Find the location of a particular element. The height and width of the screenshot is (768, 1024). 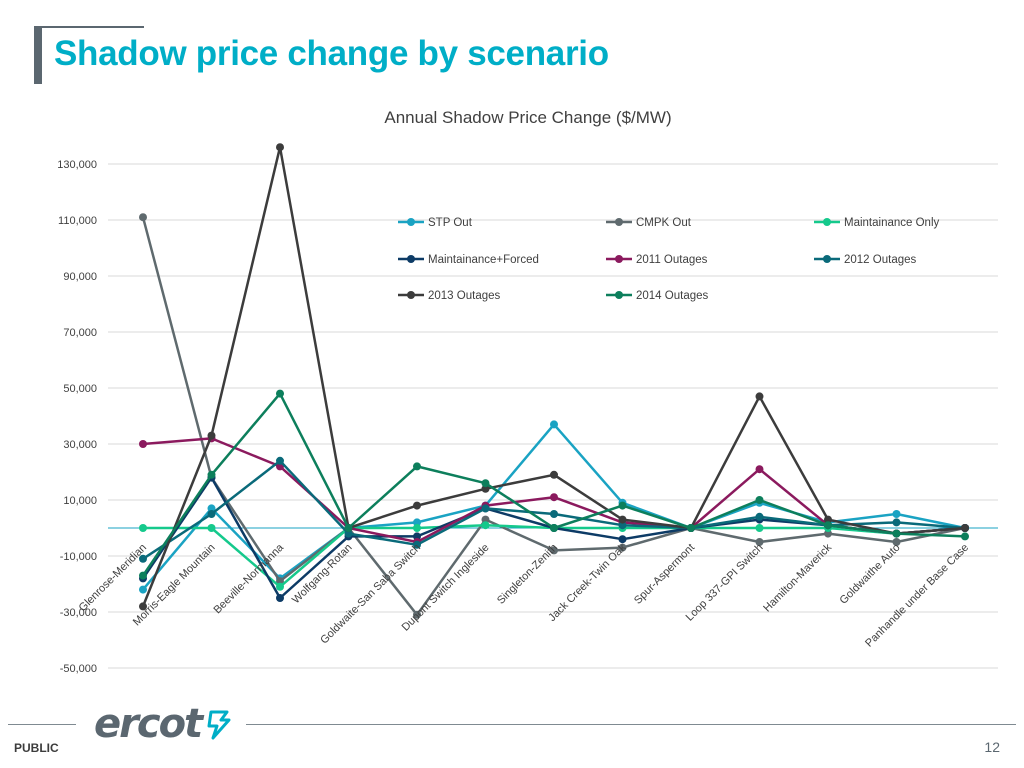

x-tick-label: Loop 337-GPI Switch is located at coordinates (725, 583).